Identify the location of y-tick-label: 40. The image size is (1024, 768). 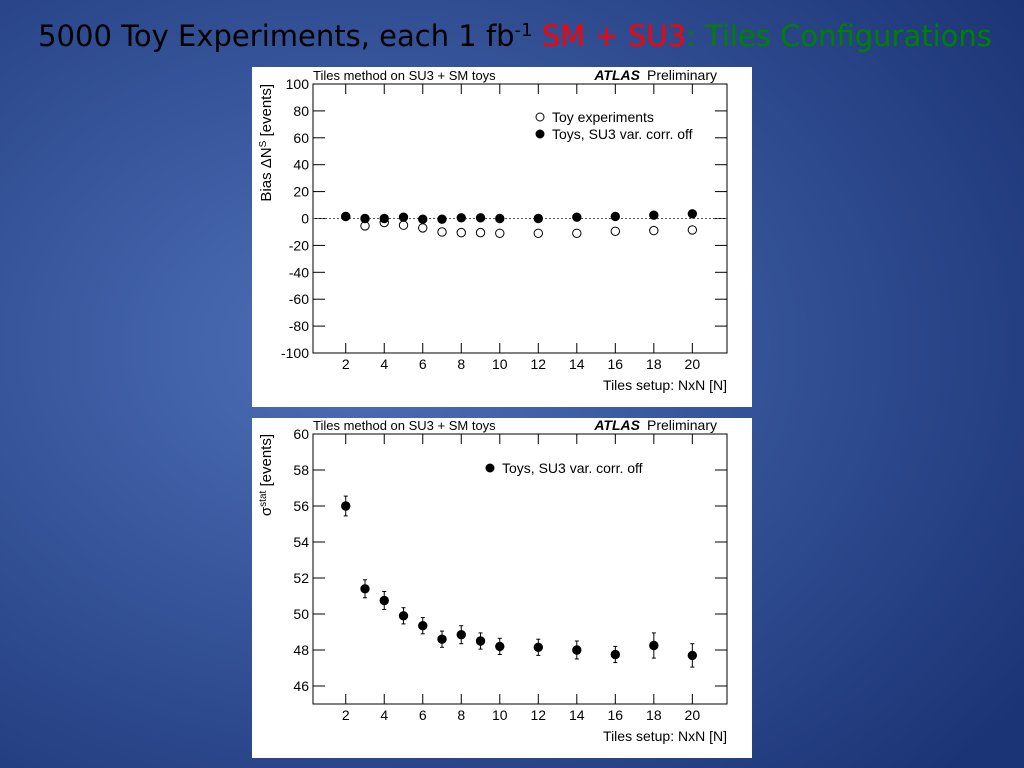
(301, 165).